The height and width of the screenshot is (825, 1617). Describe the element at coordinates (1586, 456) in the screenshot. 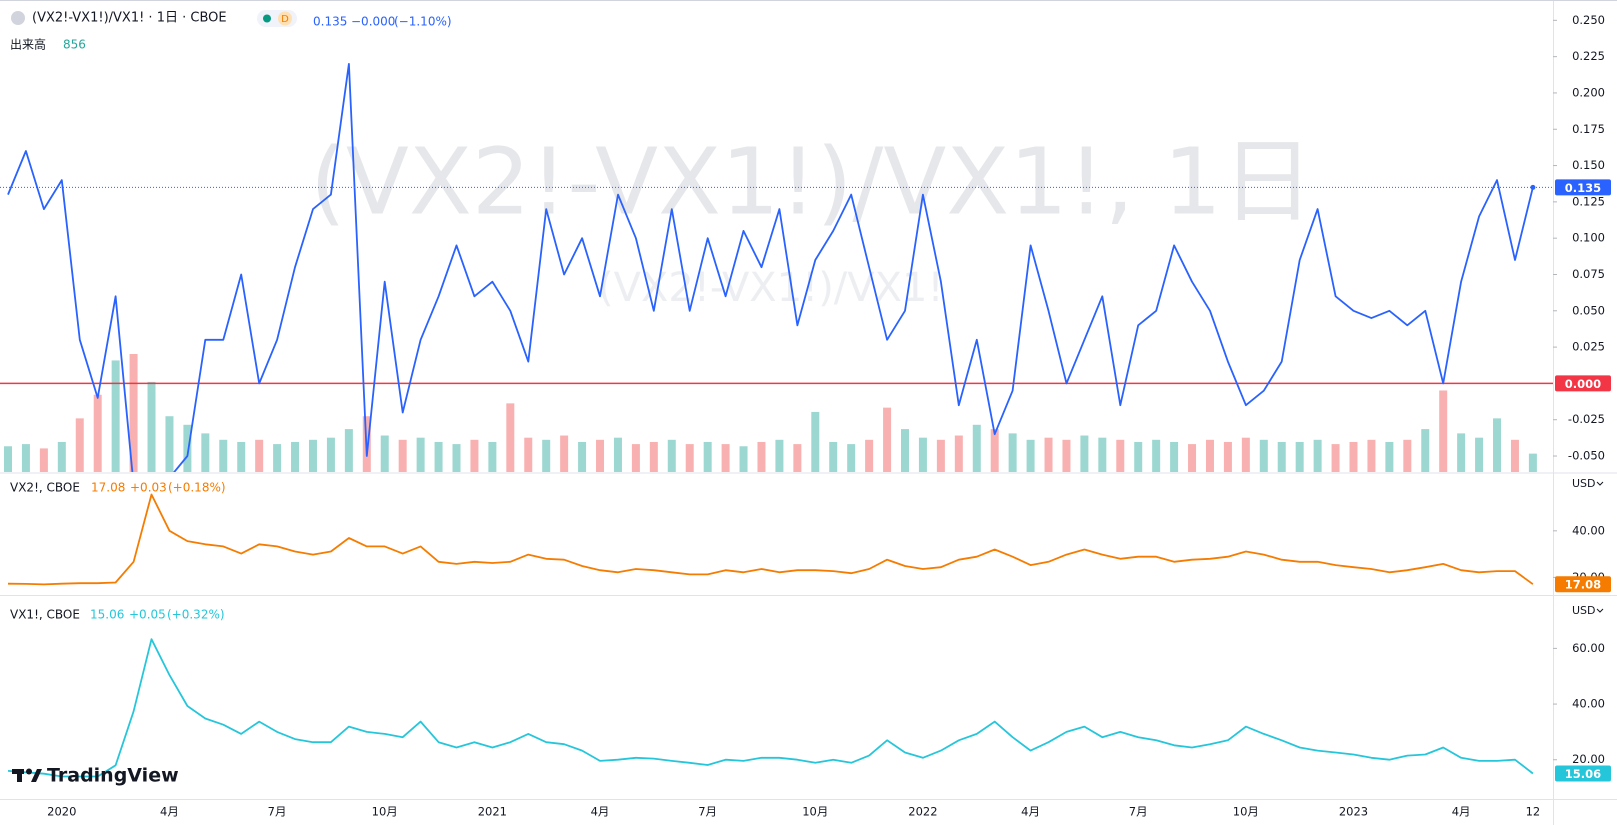

I see `y-tick-label: -0.050` at that location.